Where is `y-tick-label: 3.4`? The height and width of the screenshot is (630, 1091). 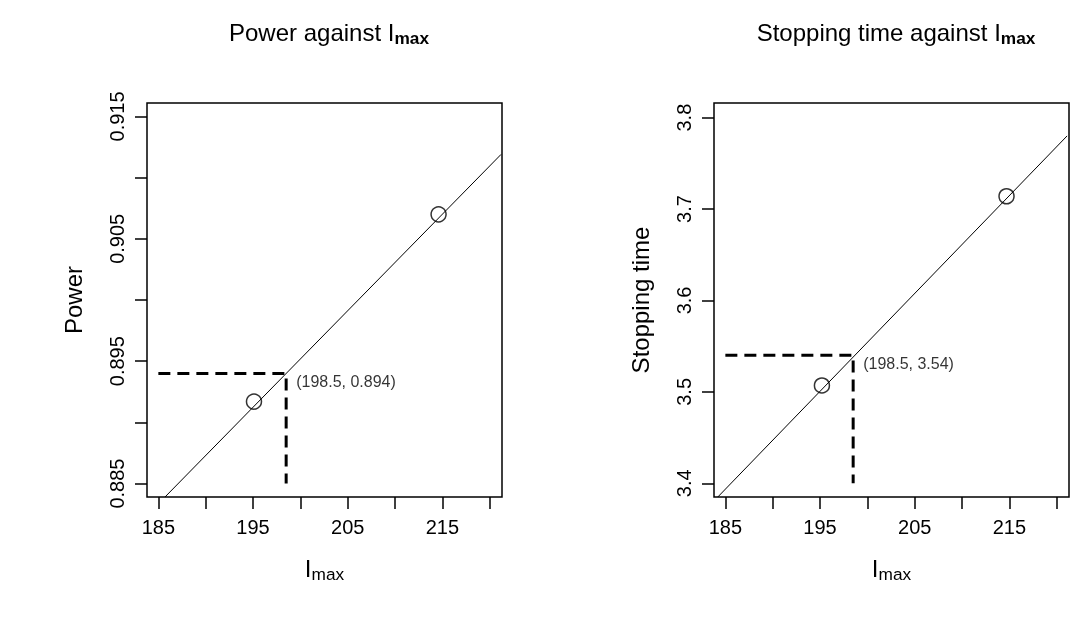 y-tick-label: 3.4 is located at coordinates (684, 483).